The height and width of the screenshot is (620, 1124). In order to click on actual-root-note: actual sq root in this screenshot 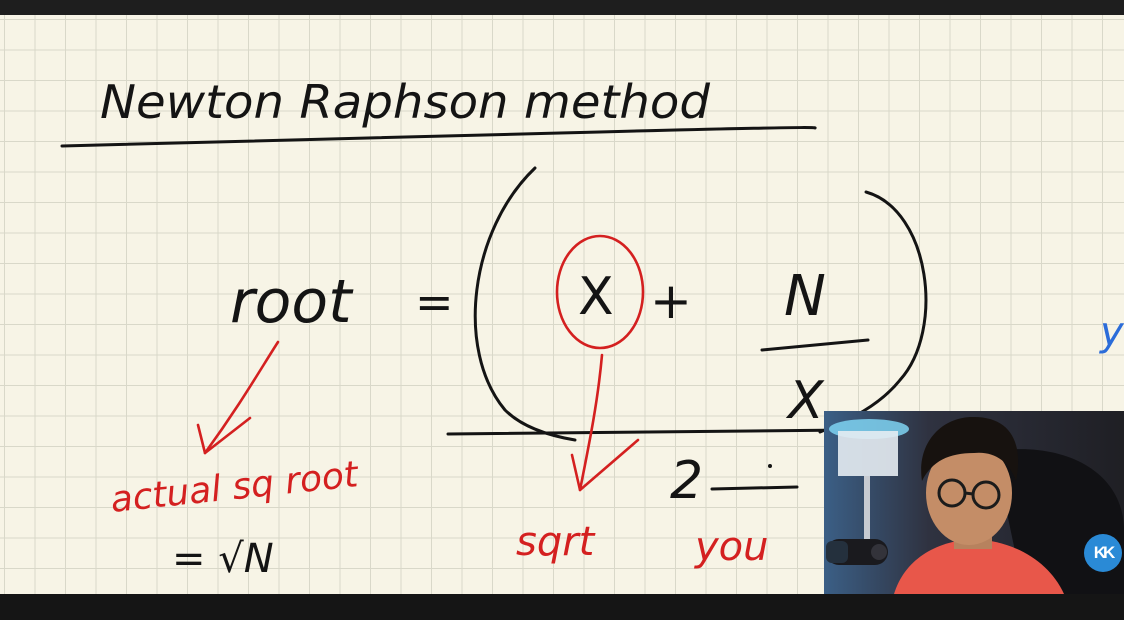, I will do `click(235, 487)`.